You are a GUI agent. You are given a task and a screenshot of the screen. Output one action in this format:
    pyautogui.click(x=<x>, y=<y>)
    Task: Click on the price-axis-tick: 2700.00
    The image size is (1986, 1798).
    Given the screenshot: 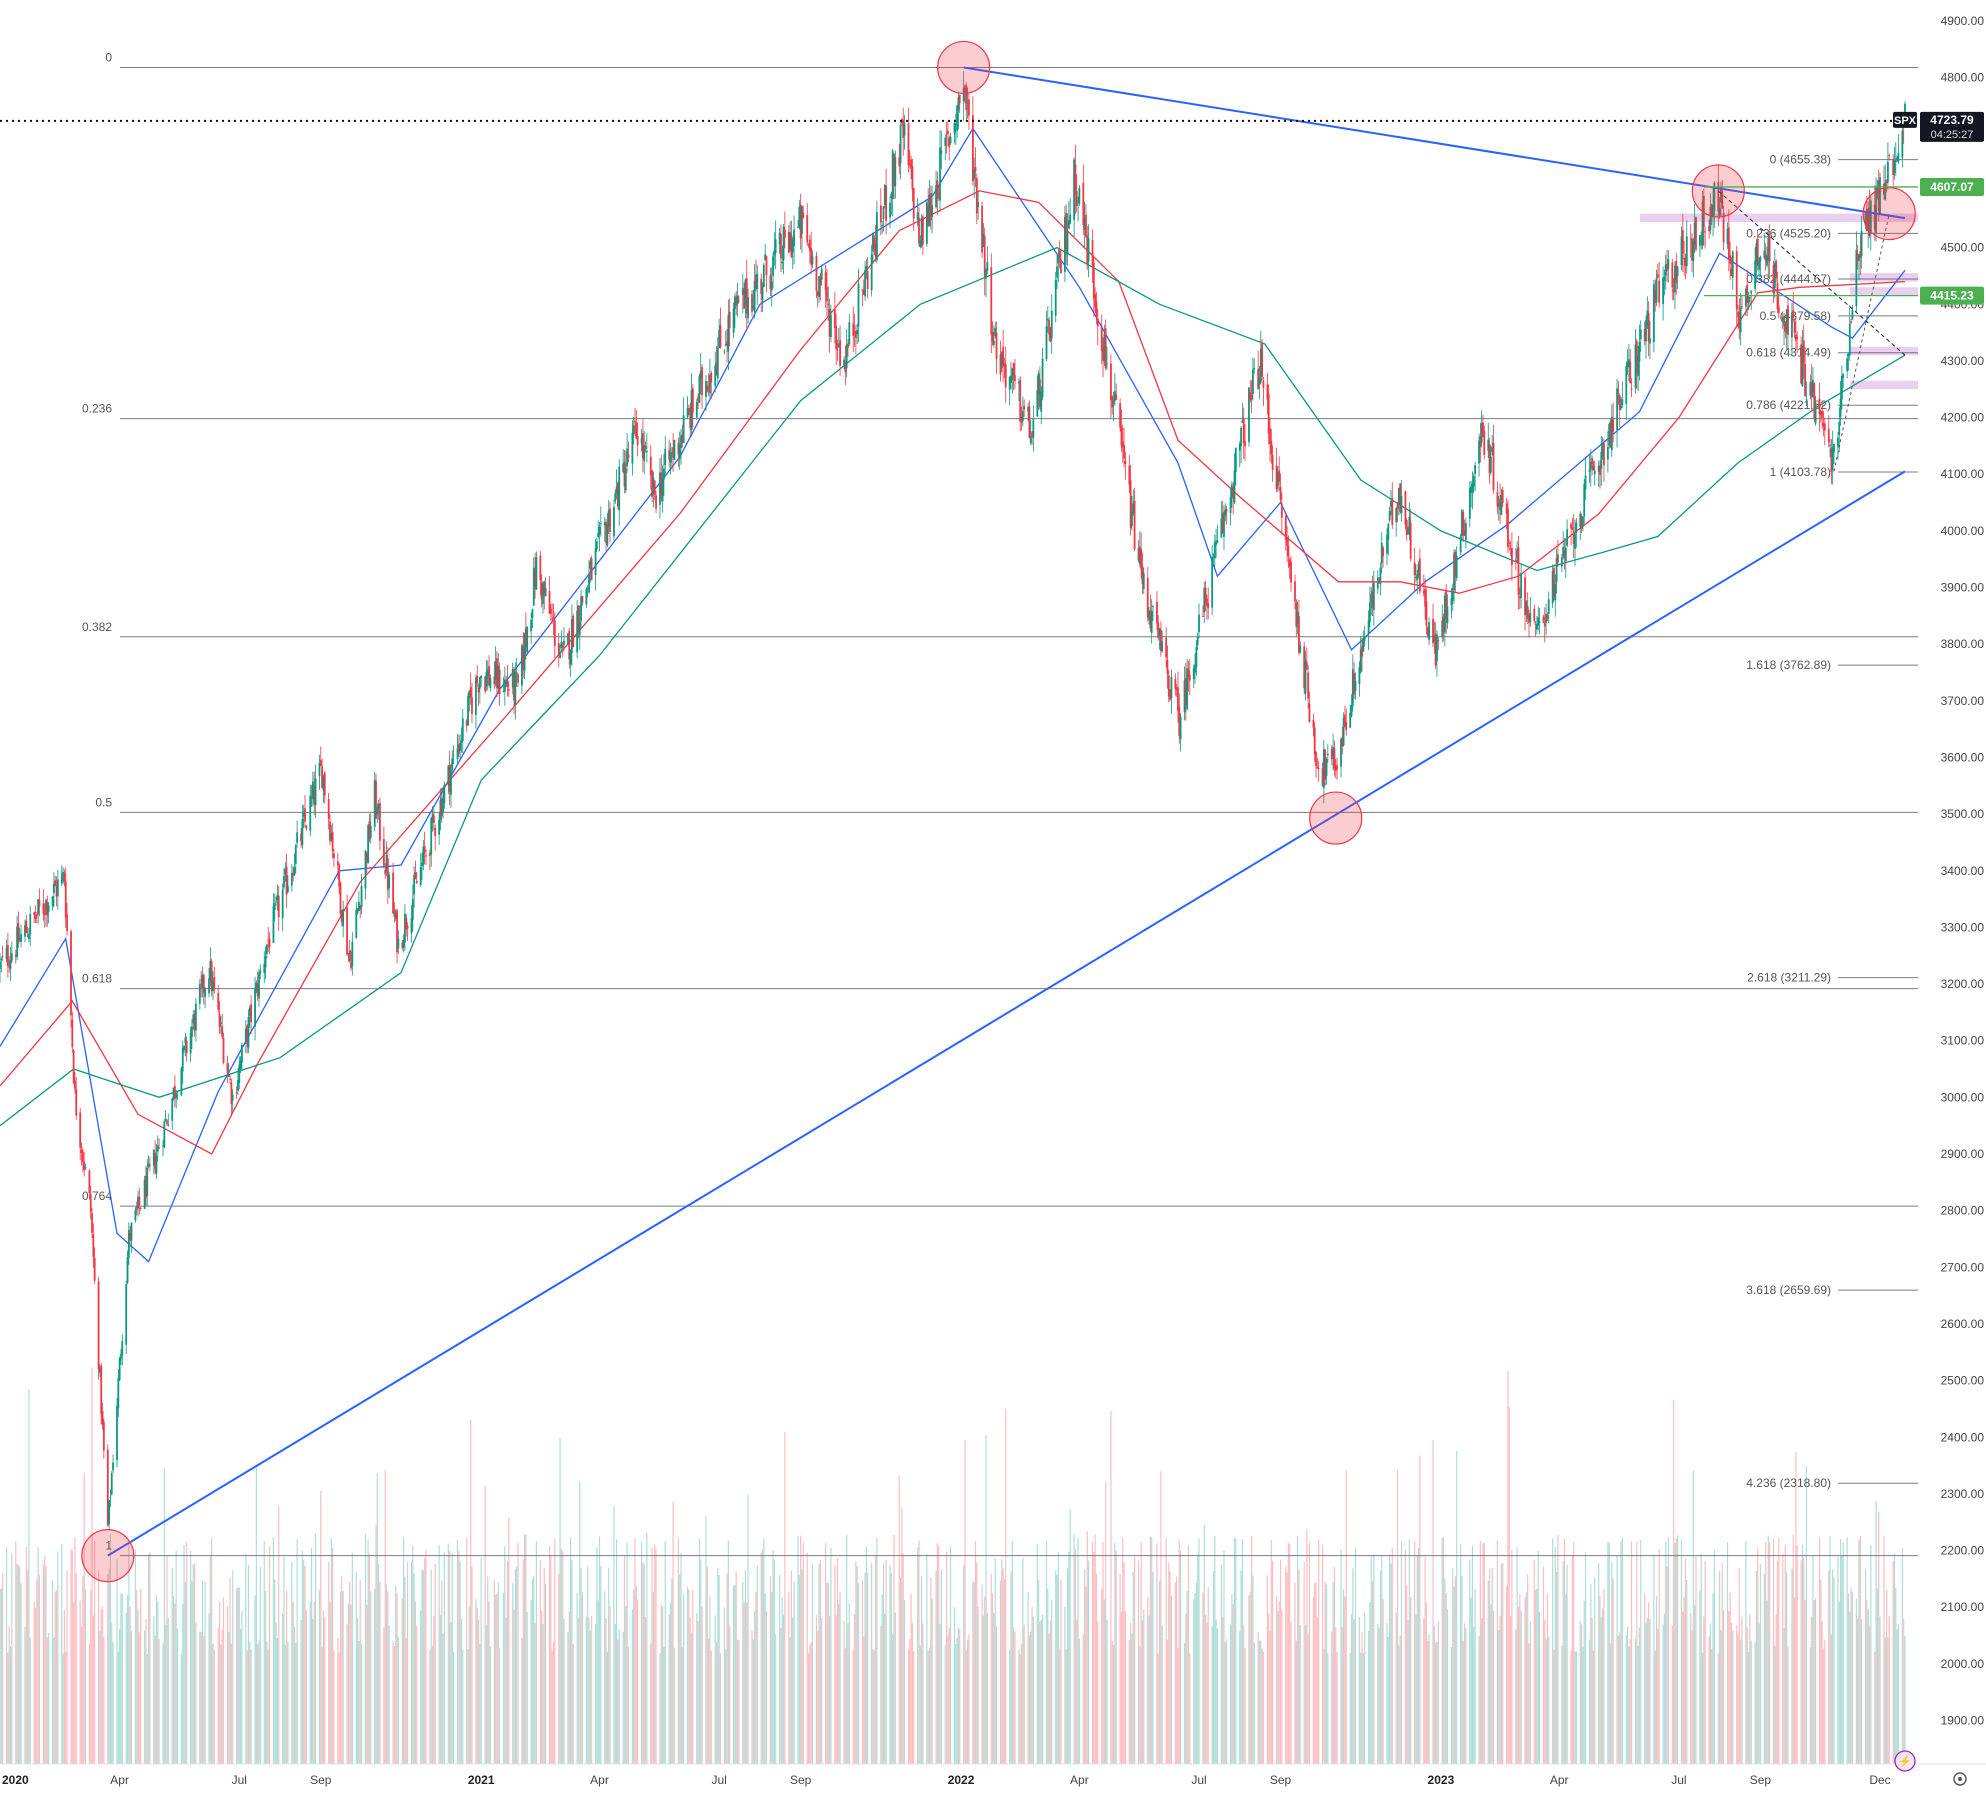 What is the action you would take?
    pyautogui.click(x=1963, y=1267)
    